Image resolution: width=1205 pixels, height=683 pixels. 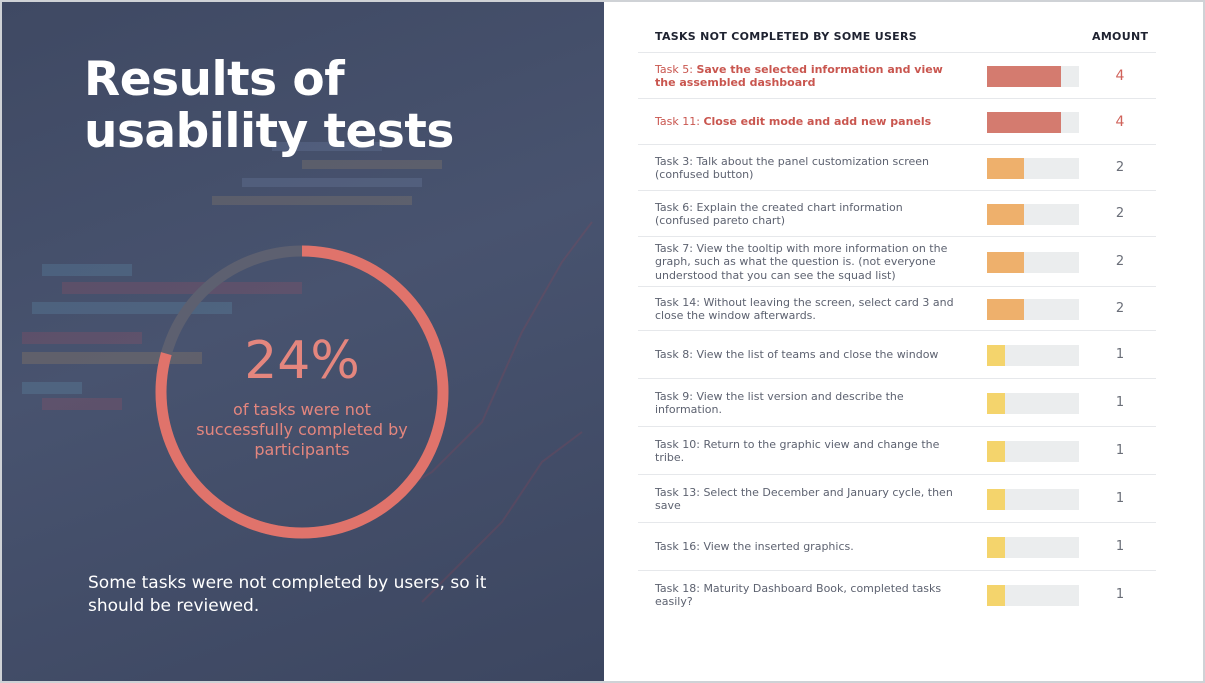 I want to click on task-label: Task 16: View the inserted graphics., so click(x=805, y=547).